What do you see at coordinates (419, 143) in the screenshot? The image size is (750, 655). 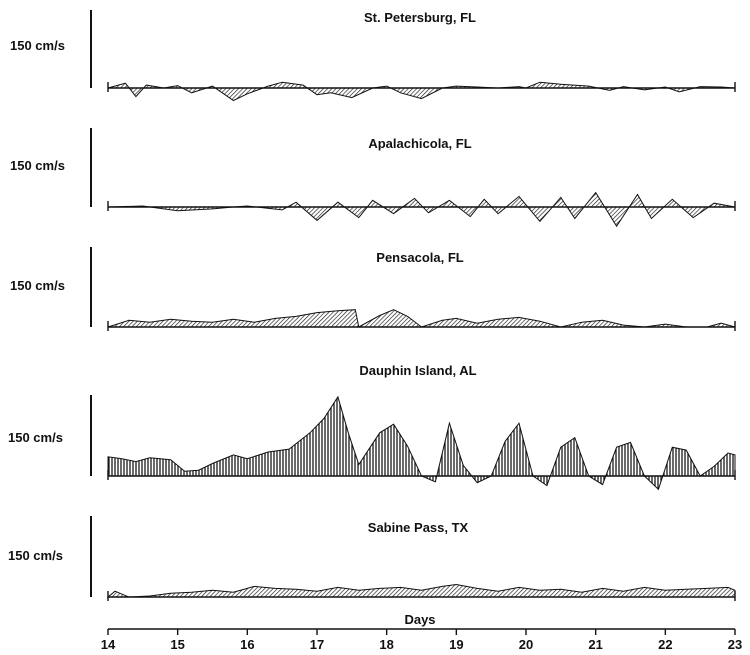 I see `panel-title-apalachicola: Apalachicola, FL` at bounding box center [419, 143].